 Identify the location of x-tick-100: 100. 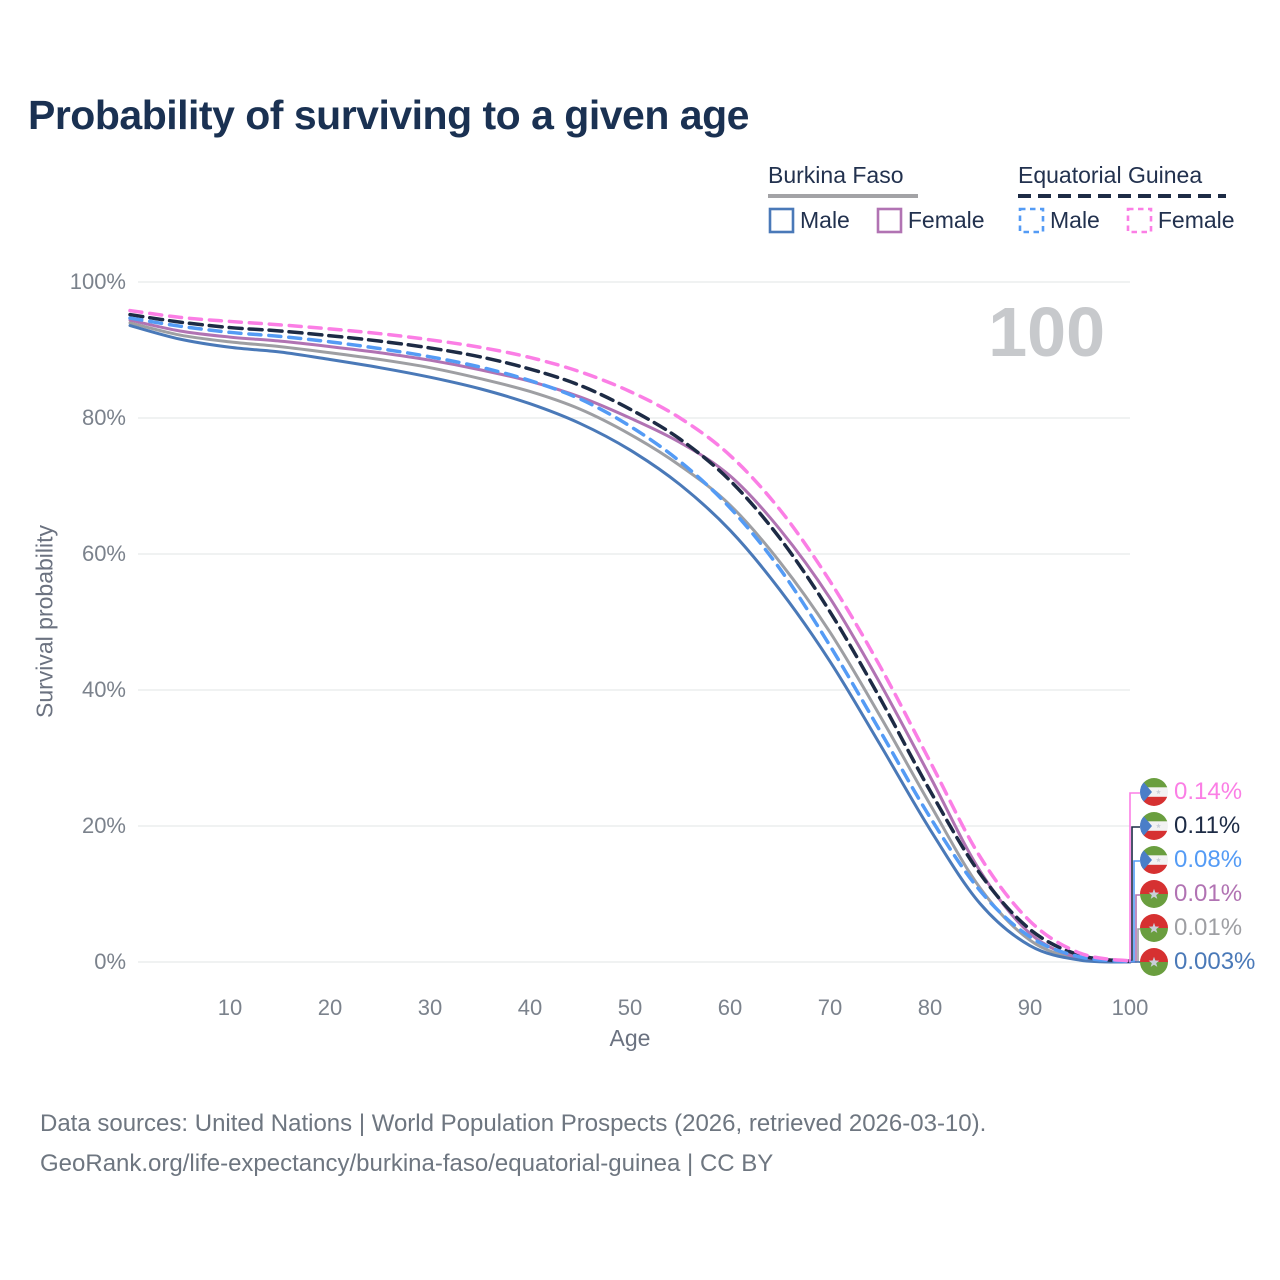
(1130, 1007).